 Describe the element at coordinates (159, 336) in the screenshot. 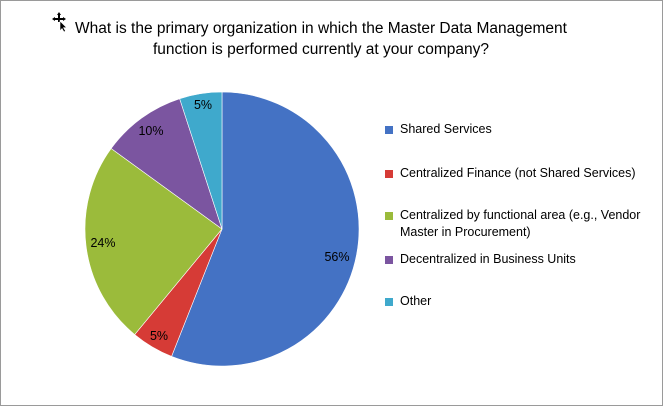

I see `data-label-centralized-finance: 5%` at that location.